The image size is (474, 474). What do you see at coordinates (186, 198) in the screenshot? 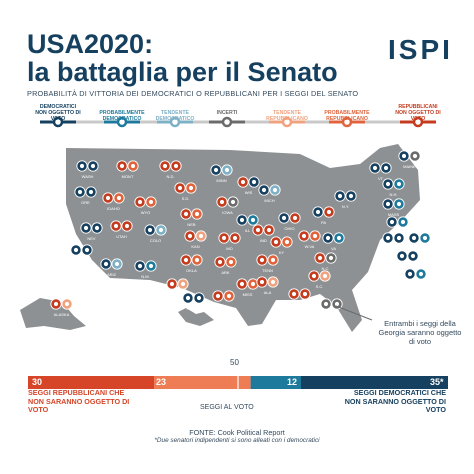
I see `state-label: S.D.` at bounding box center [186, 198].